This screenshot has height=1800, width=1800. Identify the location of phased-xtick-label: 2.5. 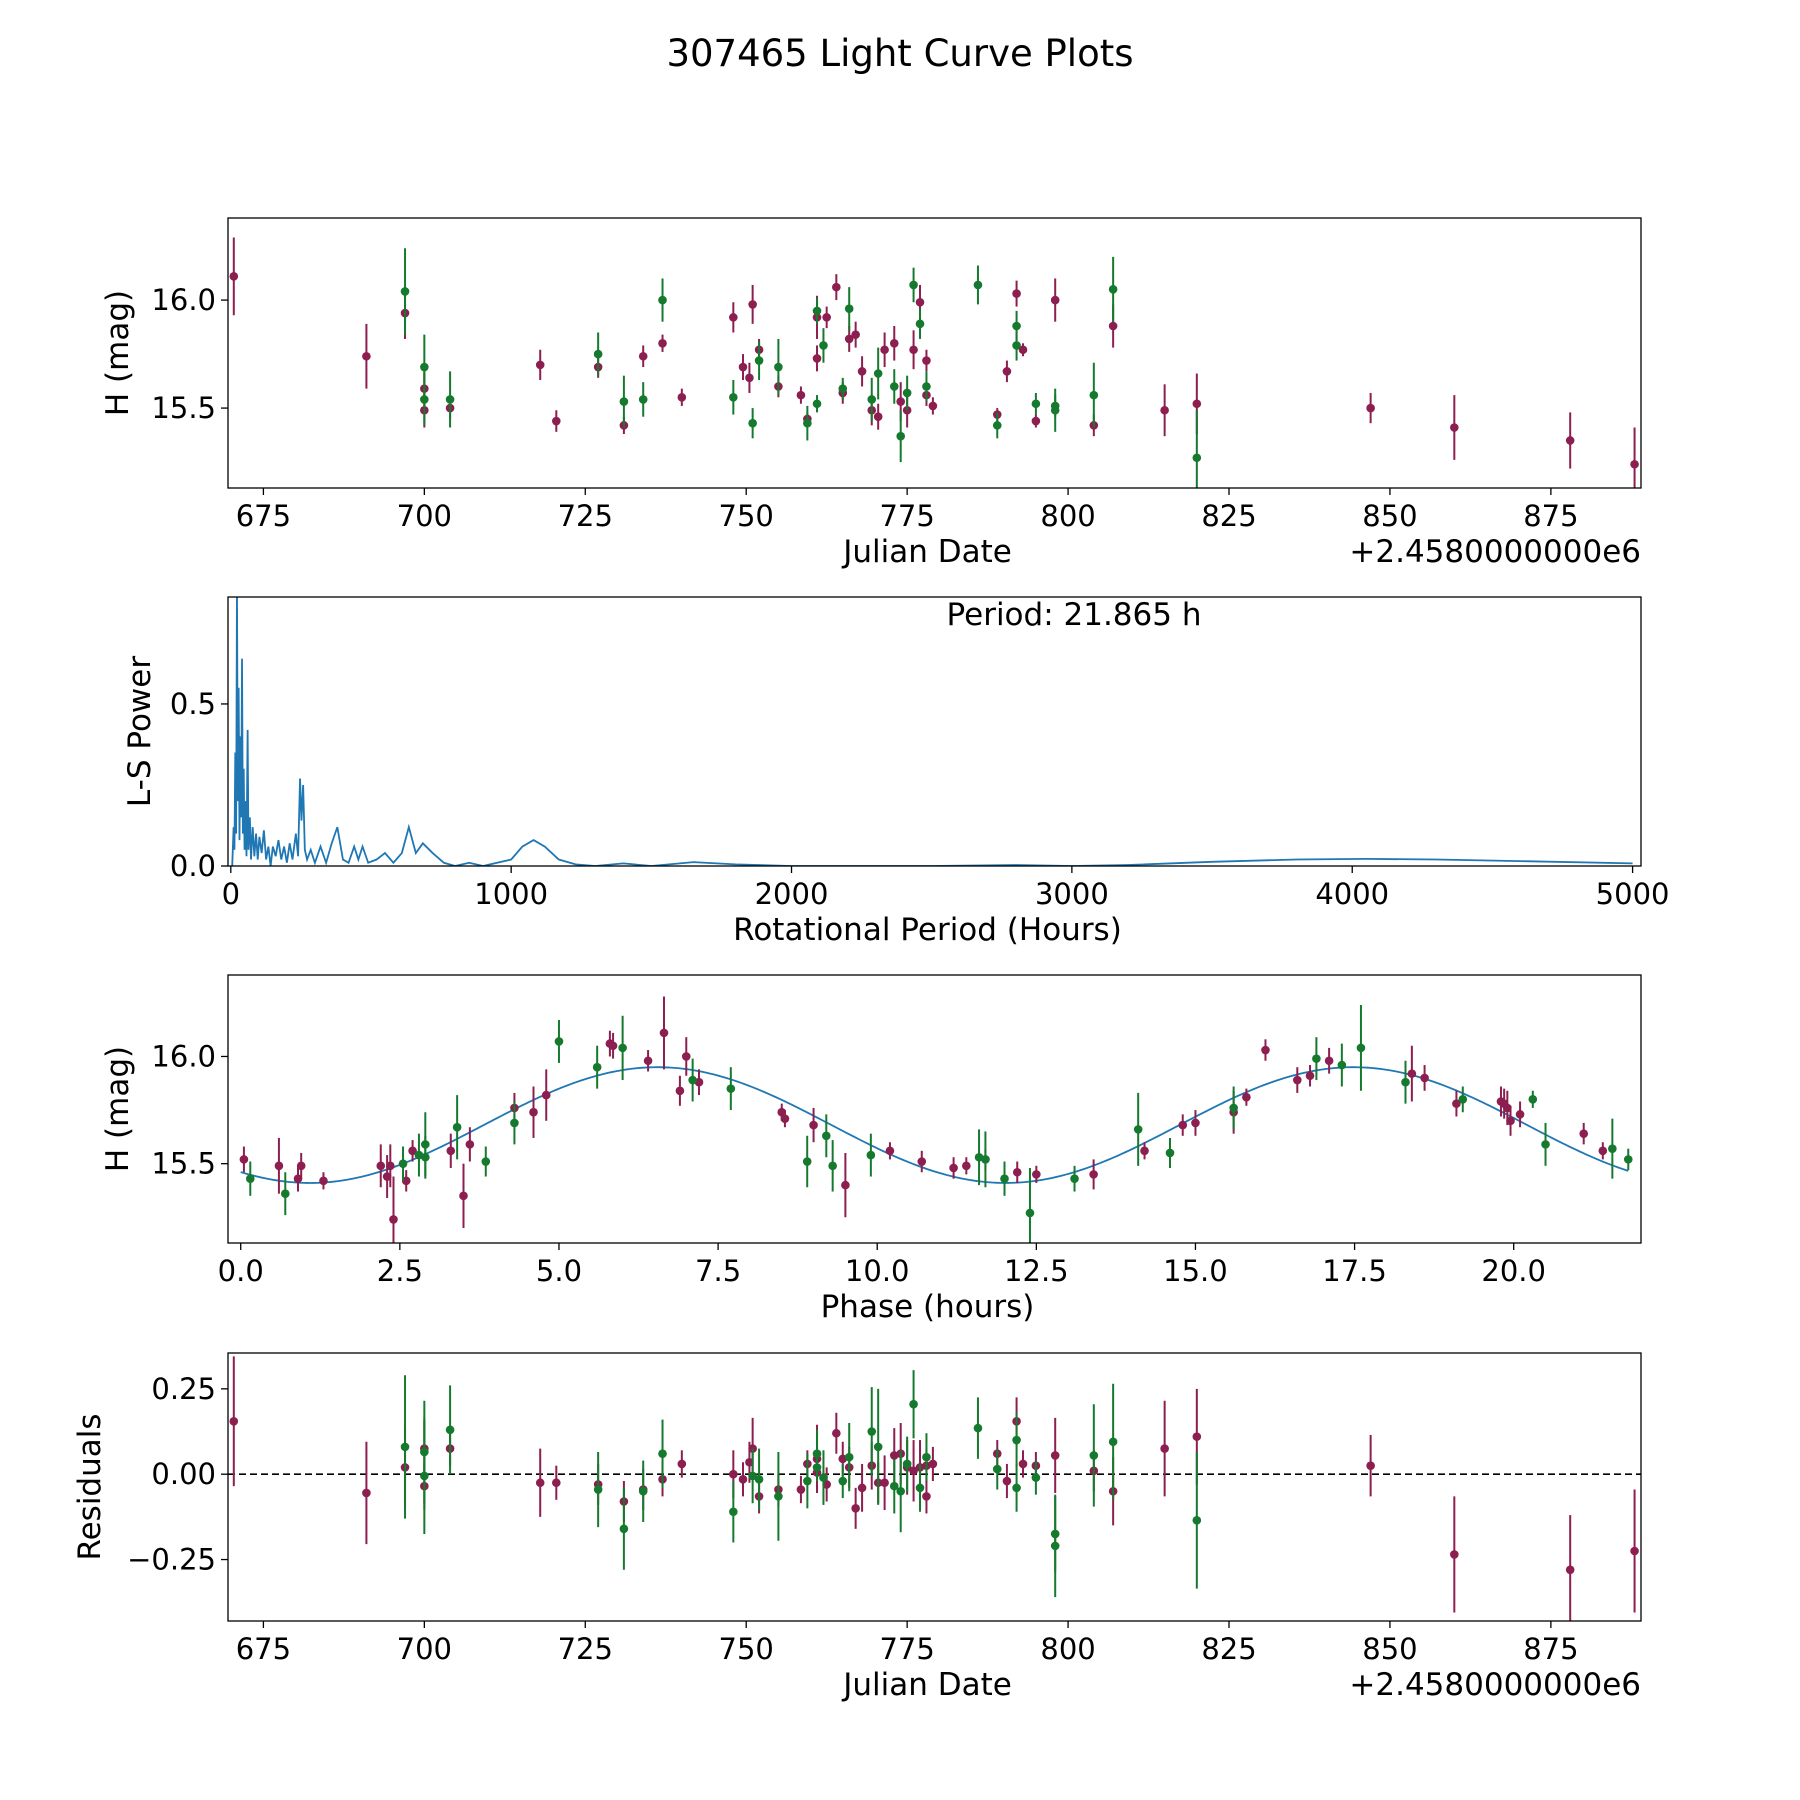
(400, 1271).